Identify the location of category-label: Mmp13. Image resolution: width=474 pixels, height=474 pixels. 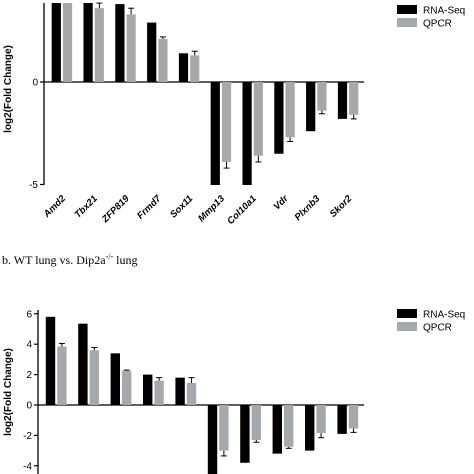
(211, 208).